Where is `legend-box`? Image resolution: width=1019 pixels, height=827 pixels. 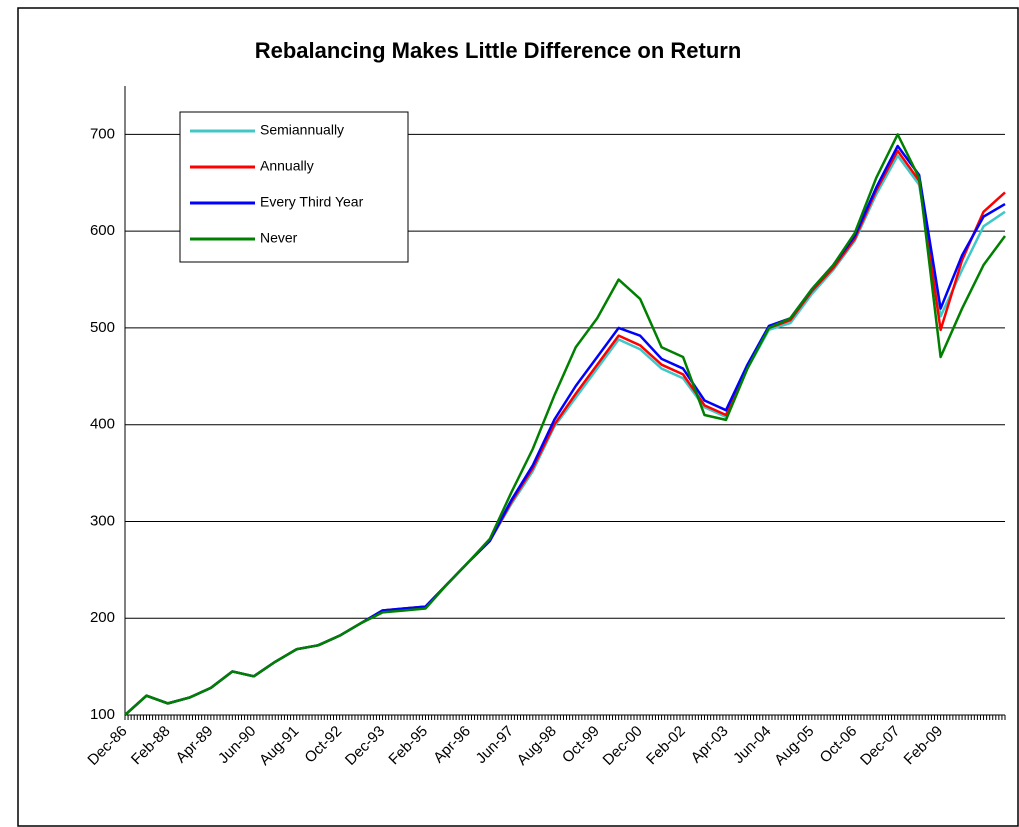 legend-box is located at coordinates (294, 187).